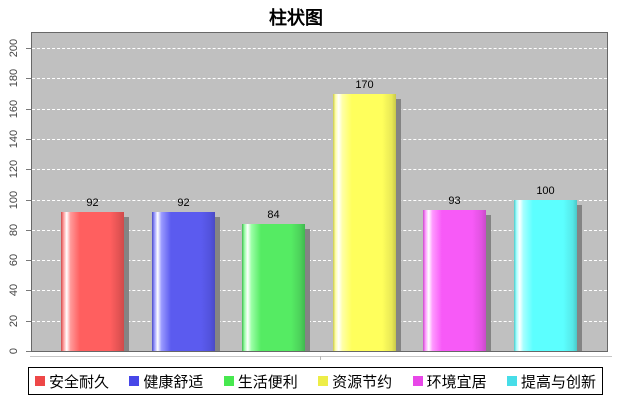  Describe the element at coordinates (454, 201) in the screenshot. I see `bar-value-label: 93` at that location.